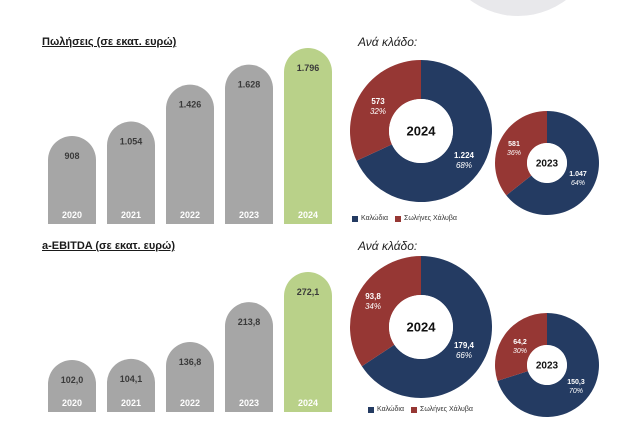 The height and width of the screenshot is (428, 624). What do you see at coordinates (72, 380) in the screenshot?
I see `bar-value-label: 102,0` at bounding box center [72, 380].